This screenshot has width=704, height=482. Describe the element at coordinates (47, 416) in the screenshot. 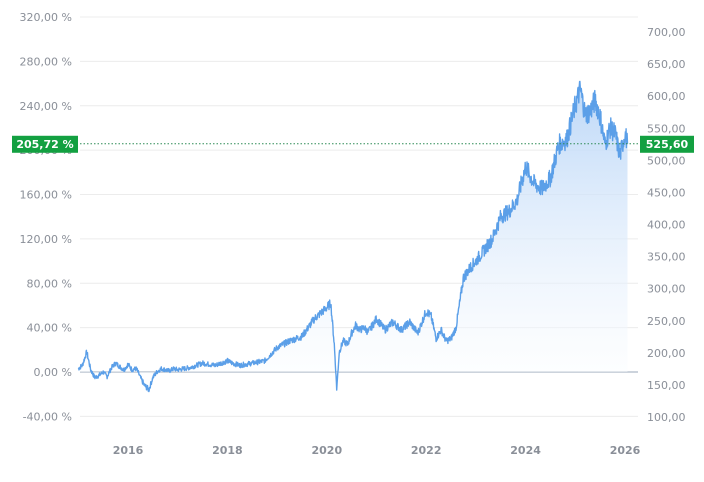

I see `left-tick-label: -40,00 %` at that location.